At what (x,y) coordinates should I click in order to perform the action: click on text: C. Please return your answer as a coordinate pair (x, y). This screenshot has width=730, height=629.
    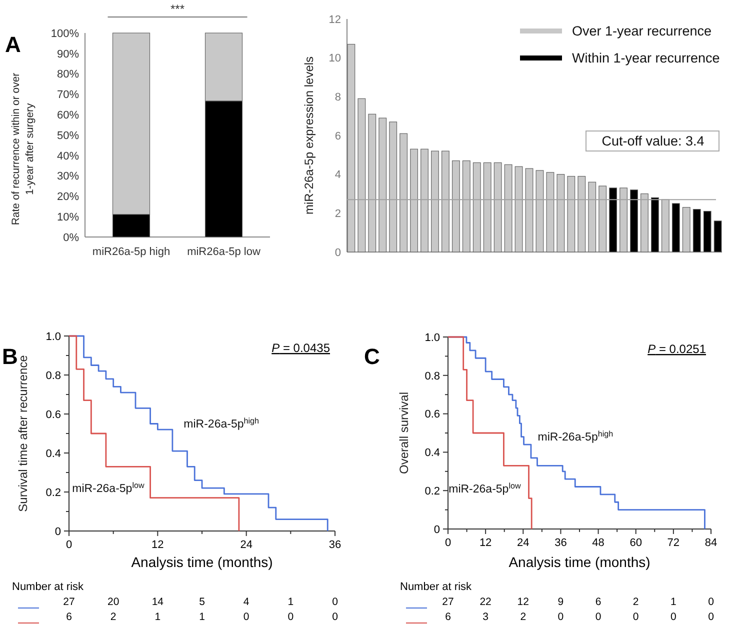
    Looking at the image, I should click on (372, 356).